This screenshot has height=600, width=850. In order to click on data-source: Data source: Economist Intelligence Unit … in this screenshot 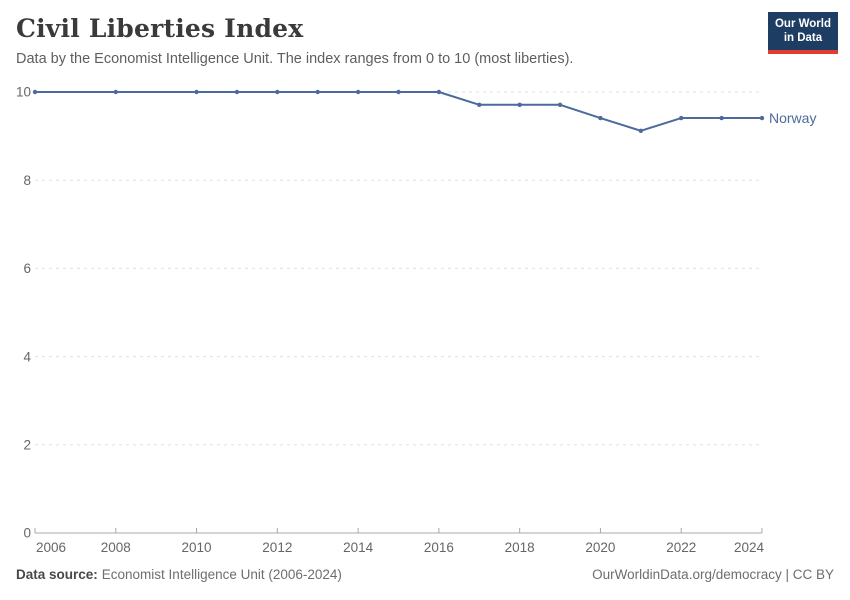, I will do `click(179, 574)`.